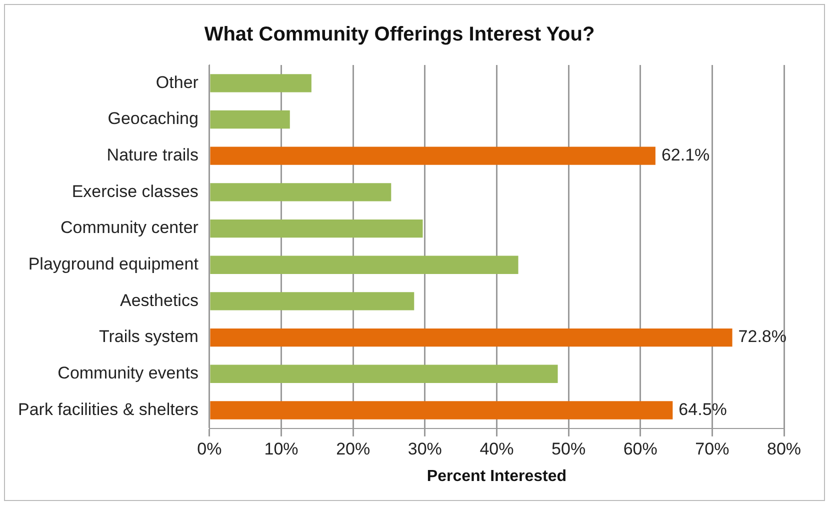 This screenshot has width=829, height=505. Describe the element at coordinates (497, 448) in the screenshot. I see `x-tick-label: 40%` at that location.